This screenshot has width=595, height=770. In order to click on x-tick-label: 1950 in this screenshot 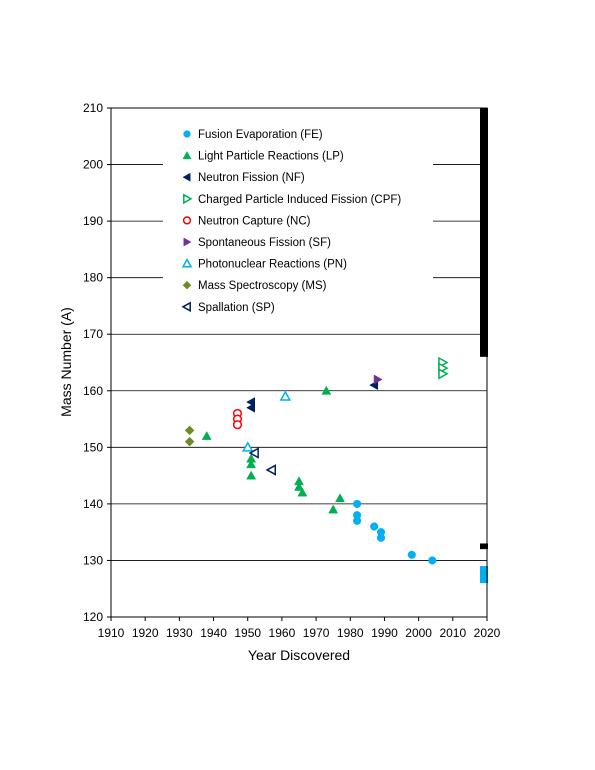, I will do `click(247, 633)`.